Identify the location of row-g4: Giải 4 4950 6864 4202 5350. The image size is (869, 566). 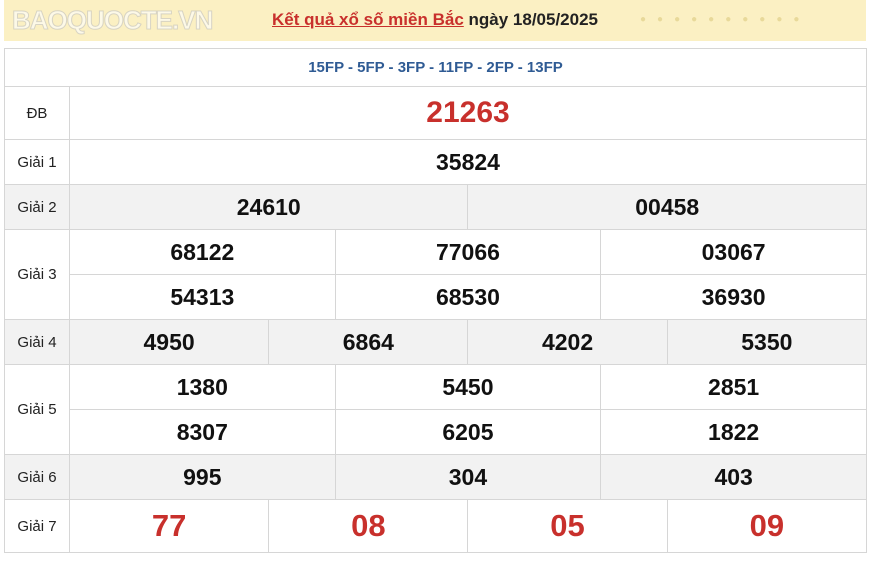
(436, 342).